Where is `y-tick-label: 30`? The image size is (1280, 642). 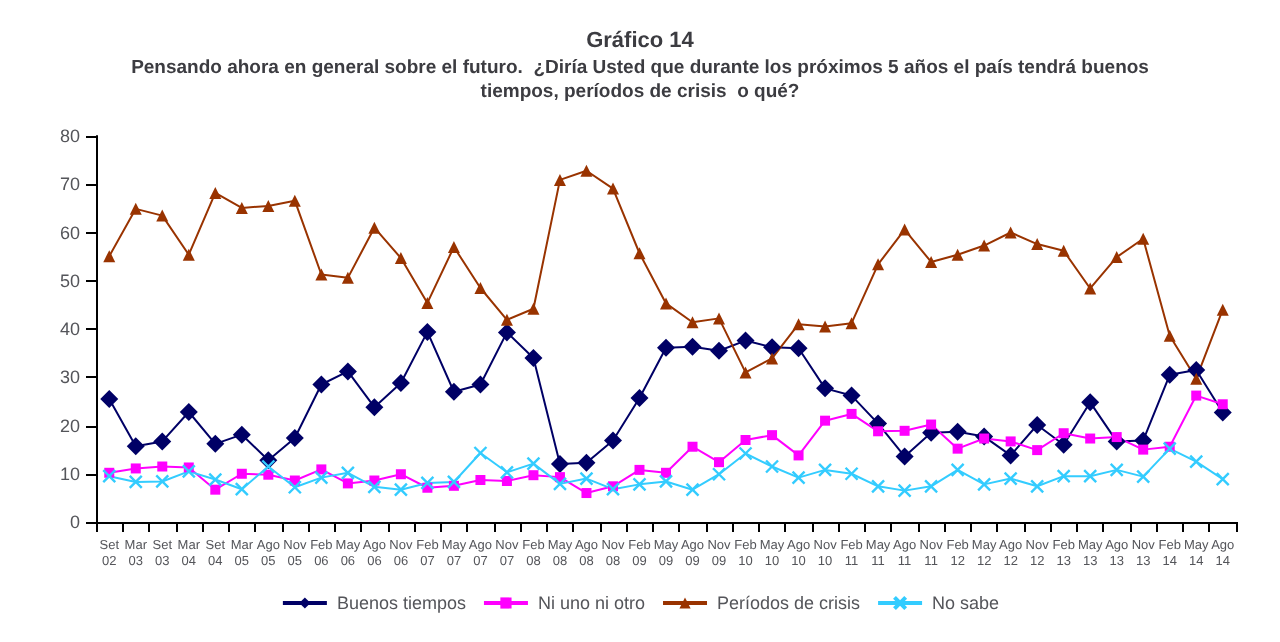
y-tick-label: 30 is located at coordinates (69, 377).